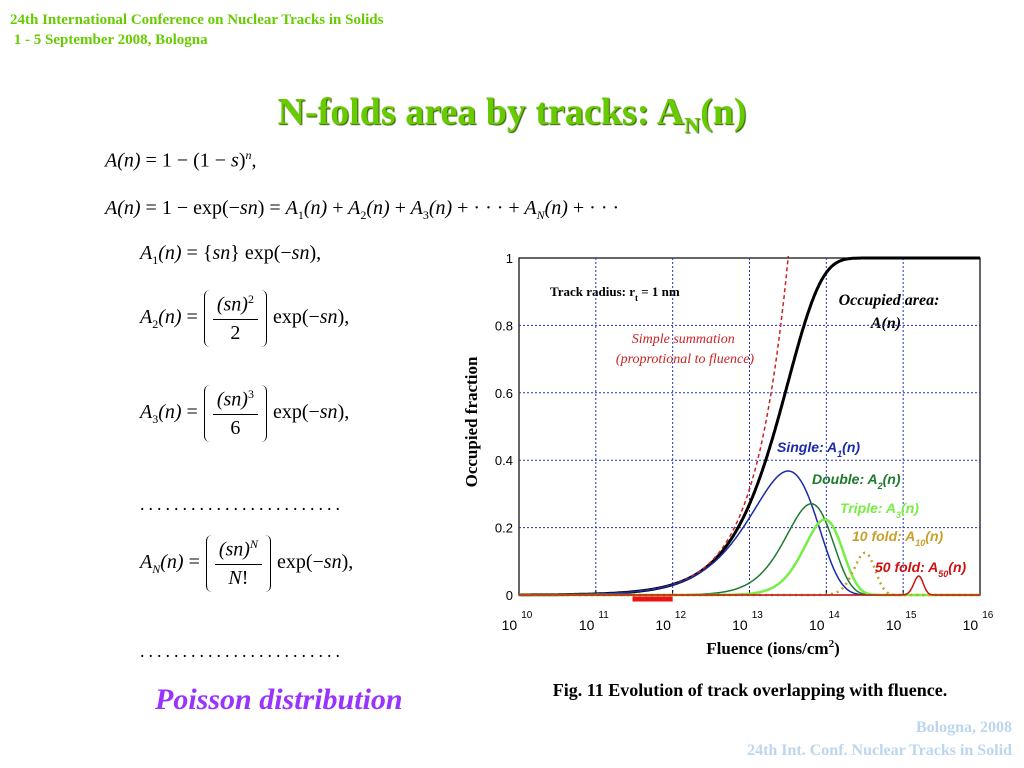 This screenshot has width=1024, height=768. I want to click on y-tick-label: 0.6, so click(504, 393).